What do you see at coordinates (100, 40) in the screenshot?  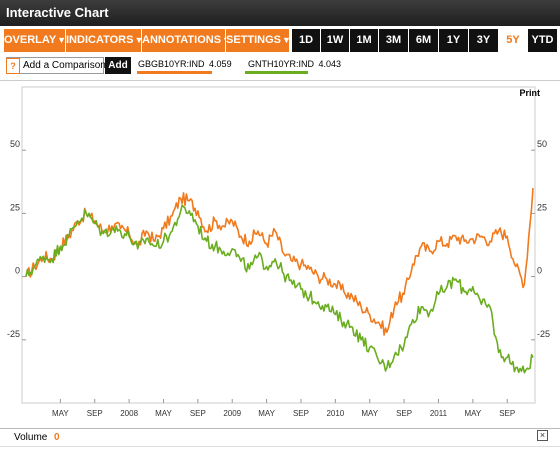 I see `indicators-label: INDICATORS` at bounding box center [100, 40].